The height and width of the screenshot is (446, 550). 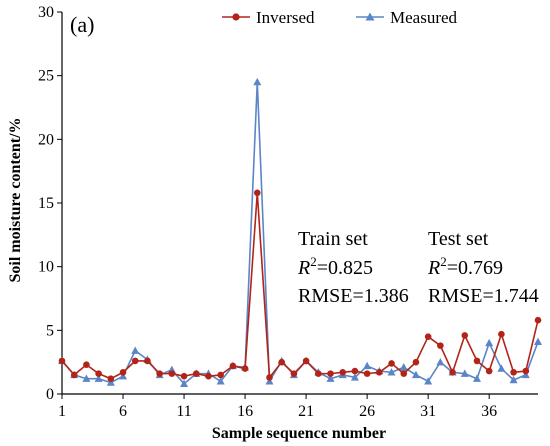 What do you see at coordinates (50, 394) in the screenshot?
I see `y-tick-label: 0` at bounding box center [50, 394].